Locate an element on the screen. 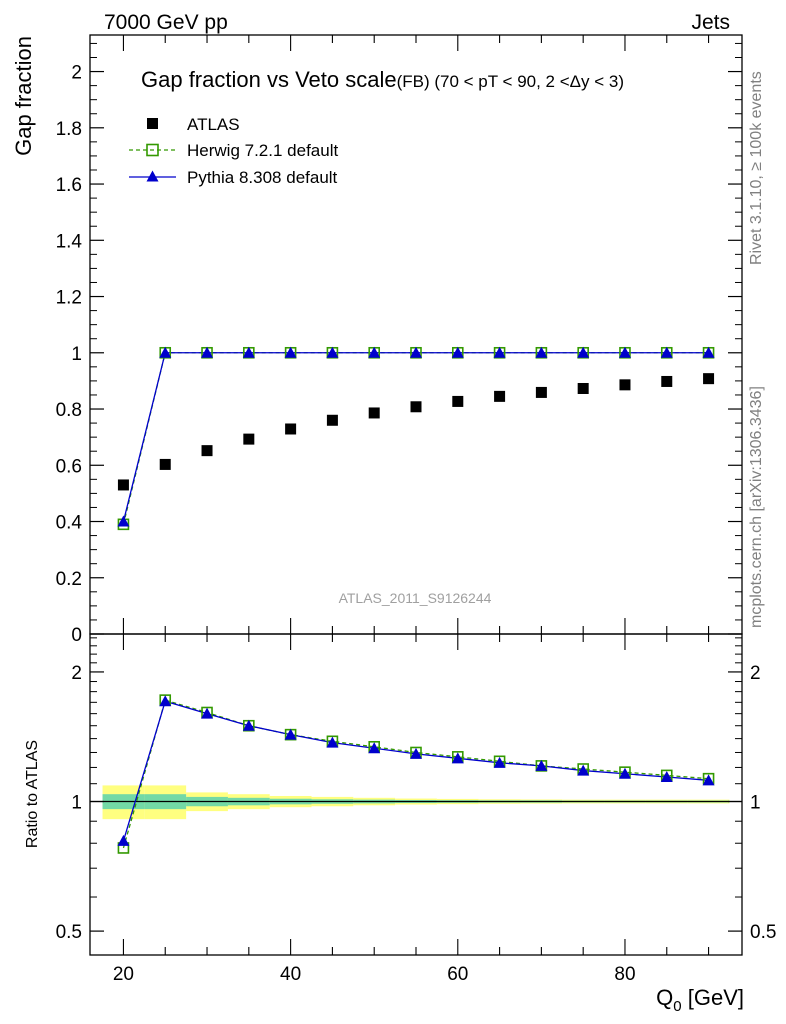  x-tick-label: 20 is located at coordinates (123, 974).